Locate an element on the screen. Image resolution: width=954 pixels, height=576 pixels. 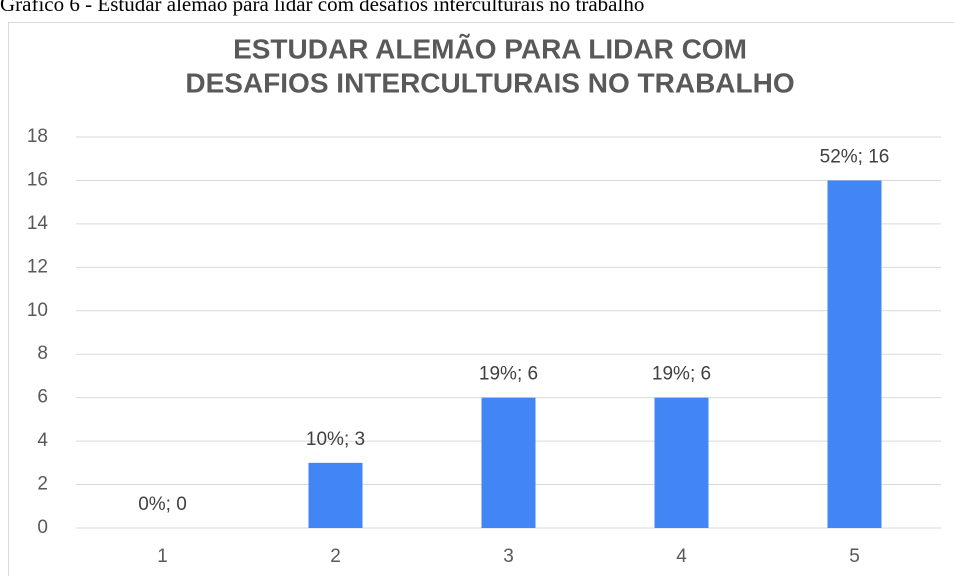
y-tick-label: 6 is located at coordinates (42, 397).